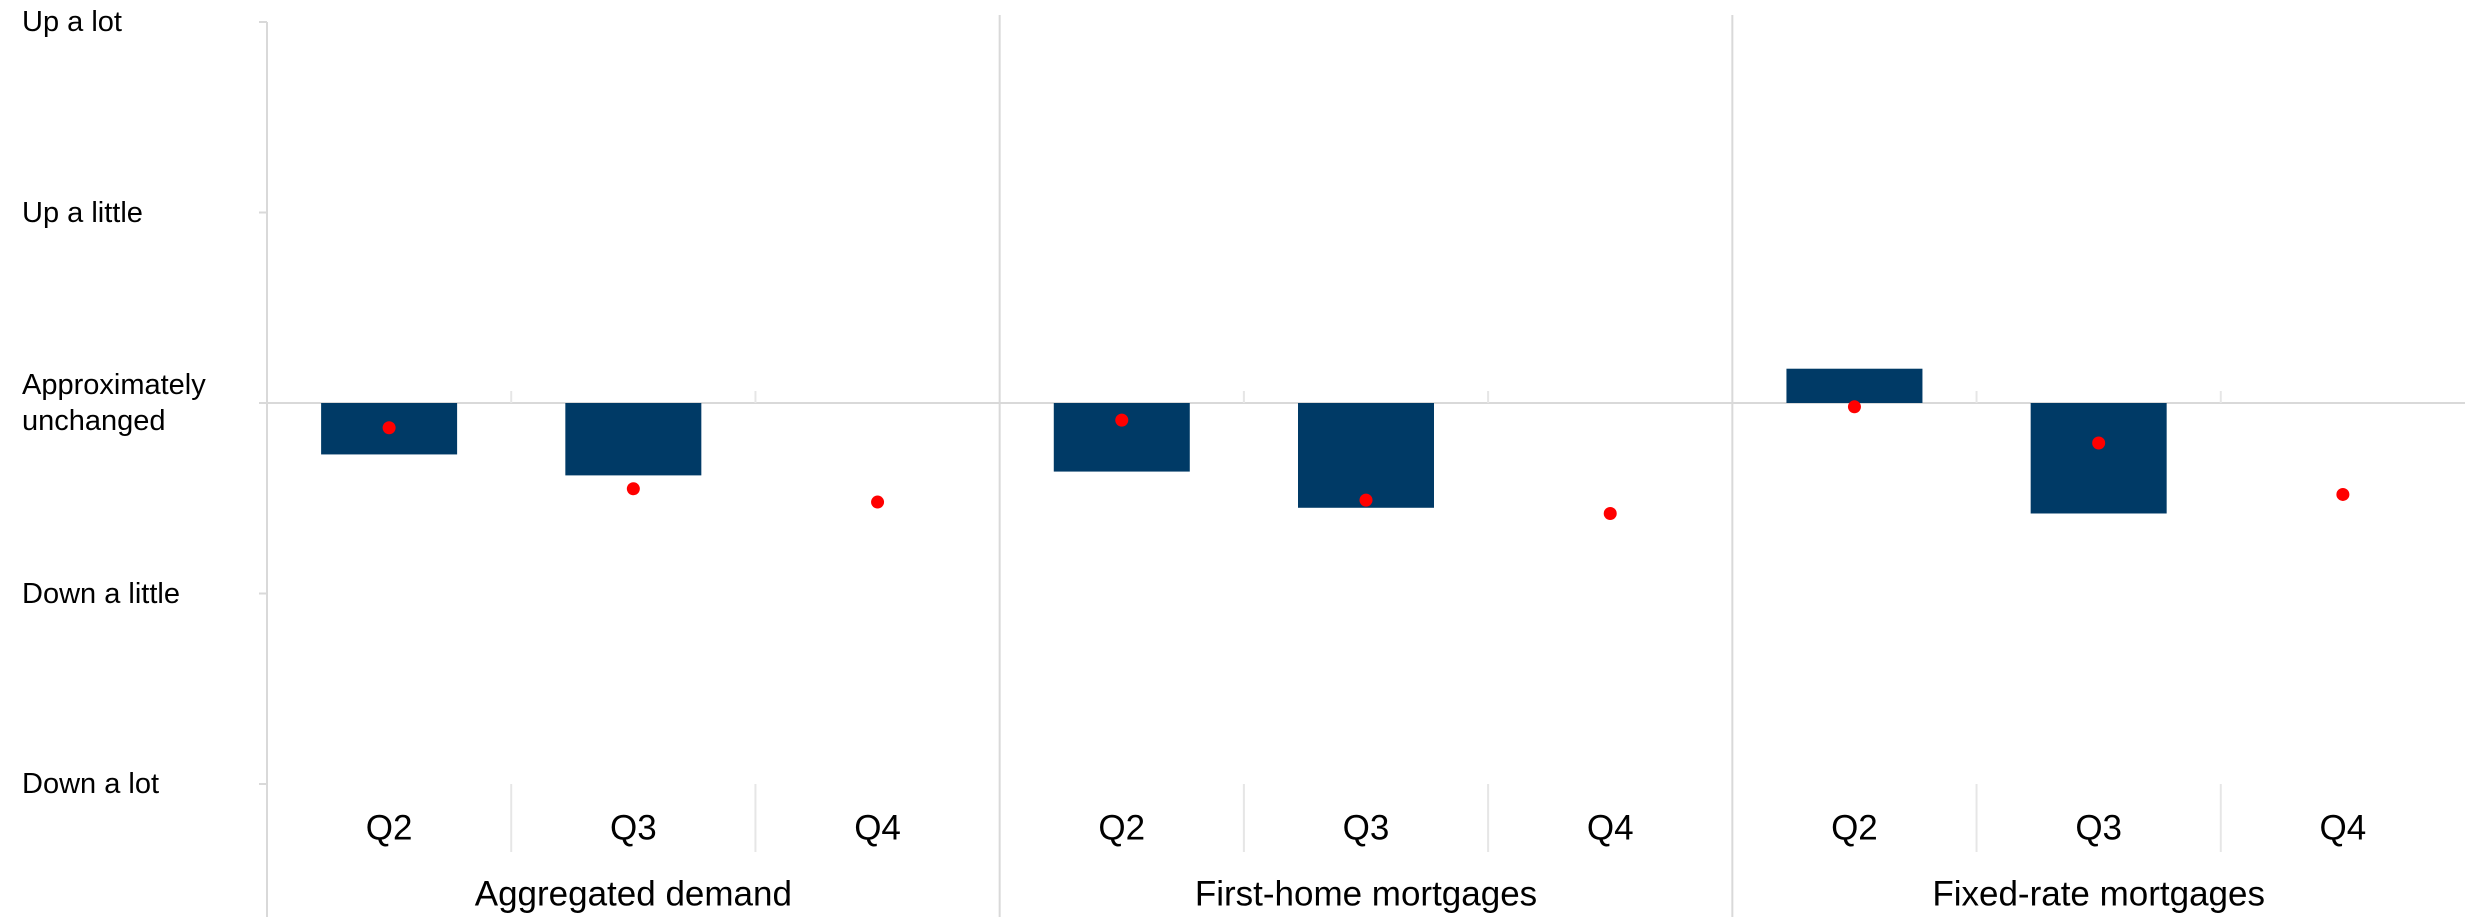 Image resolution: width=2465 pixels, height=917 pixels. I want to click on group-label: Aggregated demand, so click(633, 893).